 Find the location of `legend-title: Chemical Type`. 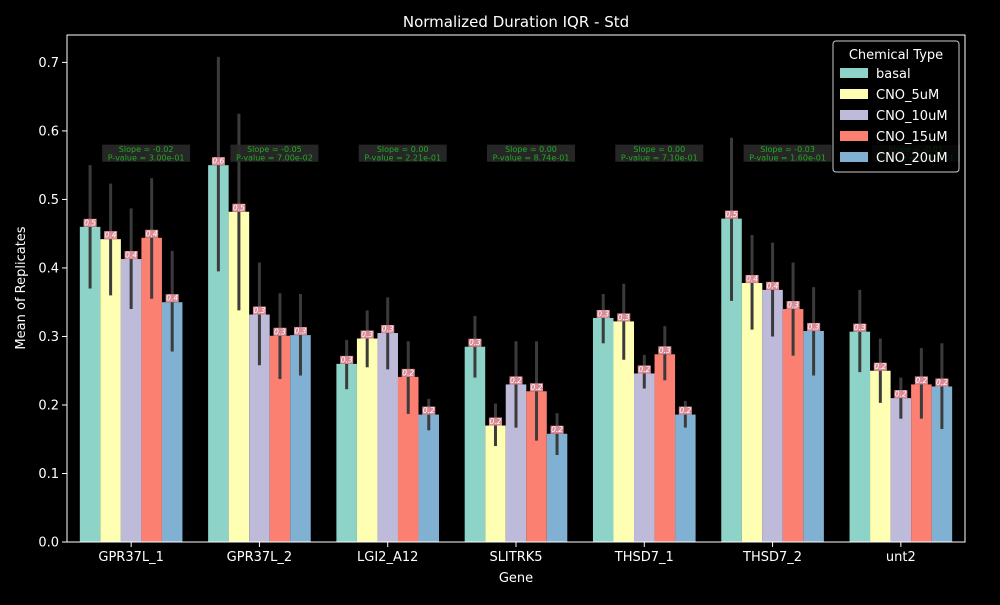

legend-title: Chemical Type is located at coordinates (896, 55).